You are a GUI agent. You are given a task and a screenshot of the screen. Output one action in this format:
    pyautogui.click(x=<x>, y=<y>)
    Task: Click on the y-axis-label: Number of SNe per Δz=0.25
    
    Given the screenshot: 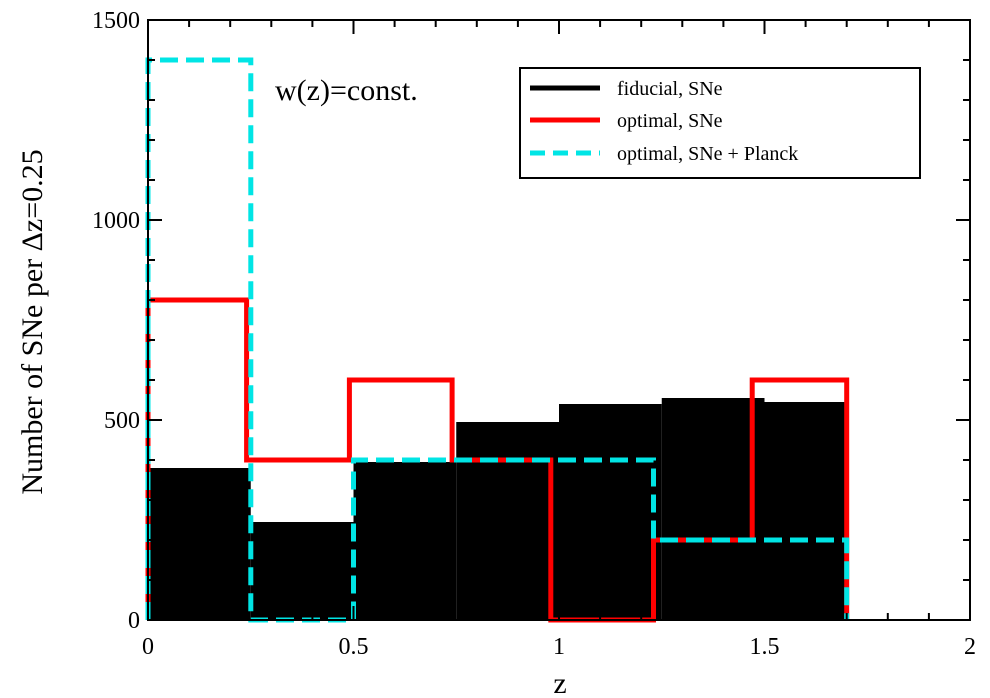 What is the action you would take?
    pyautogui.click(x=32, y=321)
    